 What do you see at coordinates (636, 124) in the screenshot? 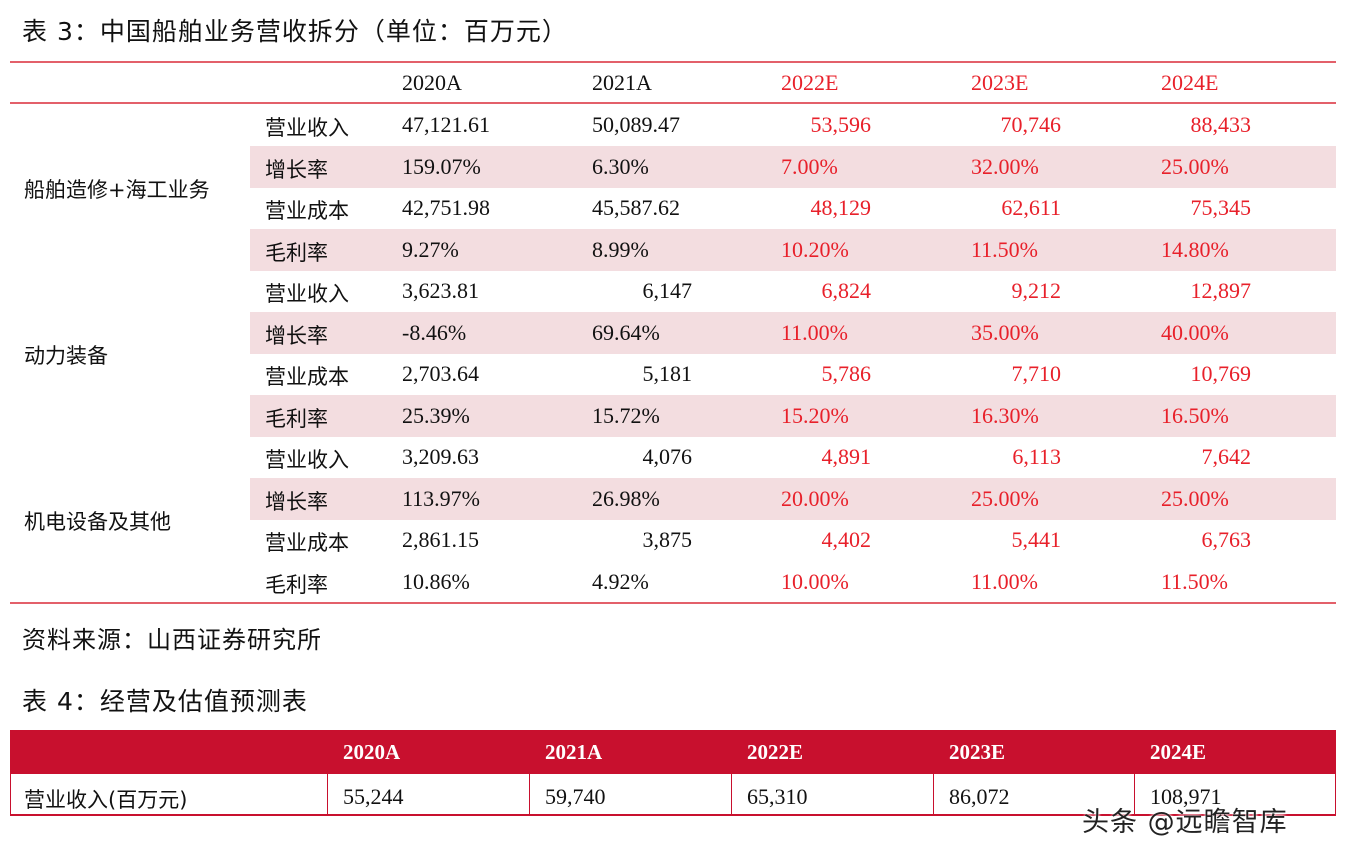
I see `cell-value: 50,089.47` at bounding box center [636, 124].